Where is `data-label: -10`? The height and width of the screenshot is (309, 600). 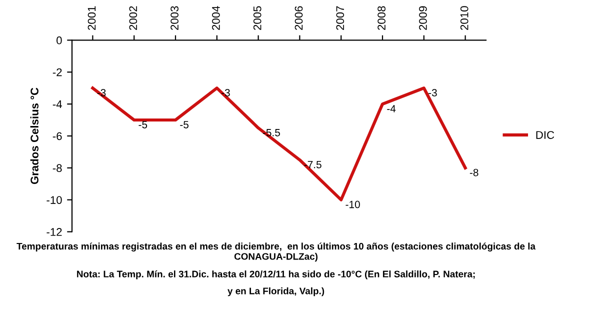 data-label: -10 is located at coordinates (353, 204).